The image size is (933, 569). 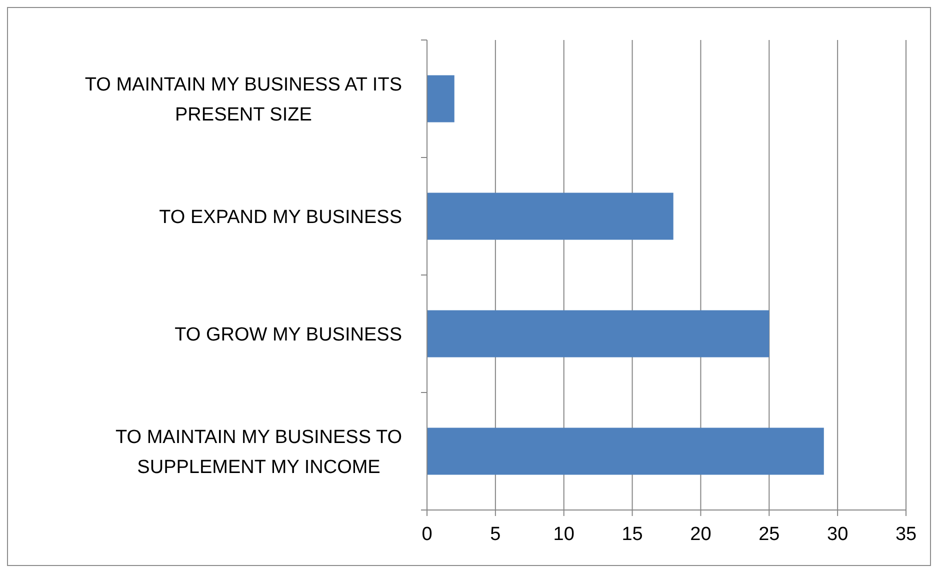 What do you see at coordinates (243, 100) in the screenshot?
I see `y-tick-label: TO MAINTAIN MY BUSINESS AT ITS PRESENT SIZE` at bounding box center [243, 100].